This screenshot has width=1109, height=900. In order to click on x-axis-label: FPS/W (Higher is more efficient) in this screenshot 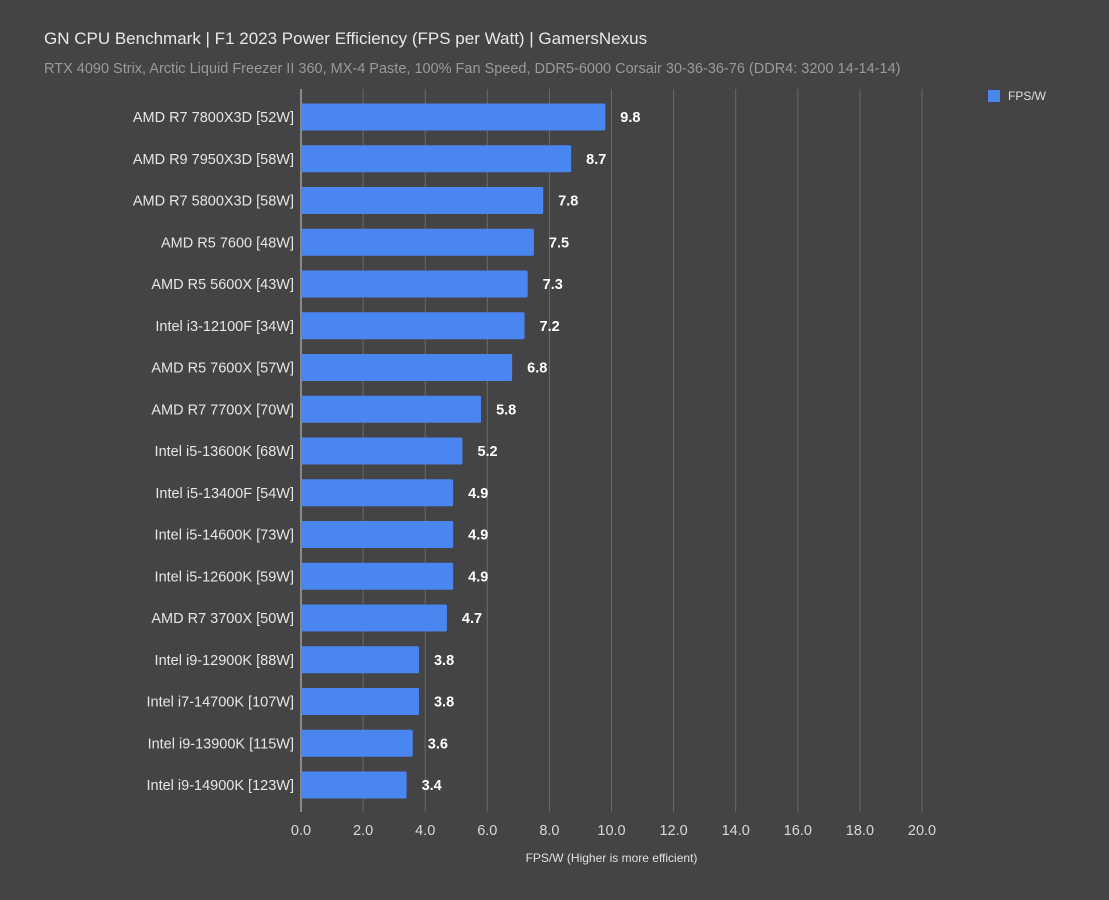, I will do `click(611, 858)`.